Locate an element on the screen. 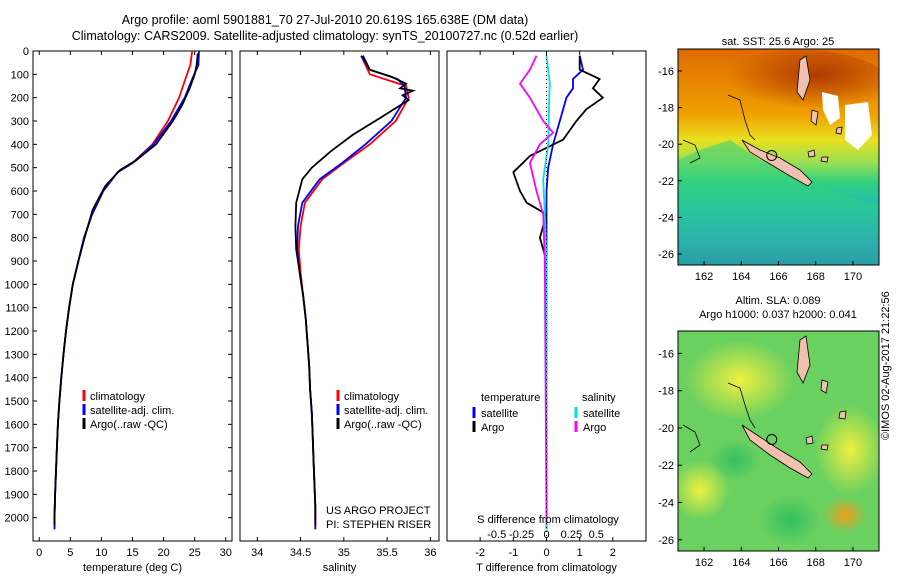 The height and width of the screenshot is (580, 900). sst-argo-position-marker is located at coordinates (772, 156).